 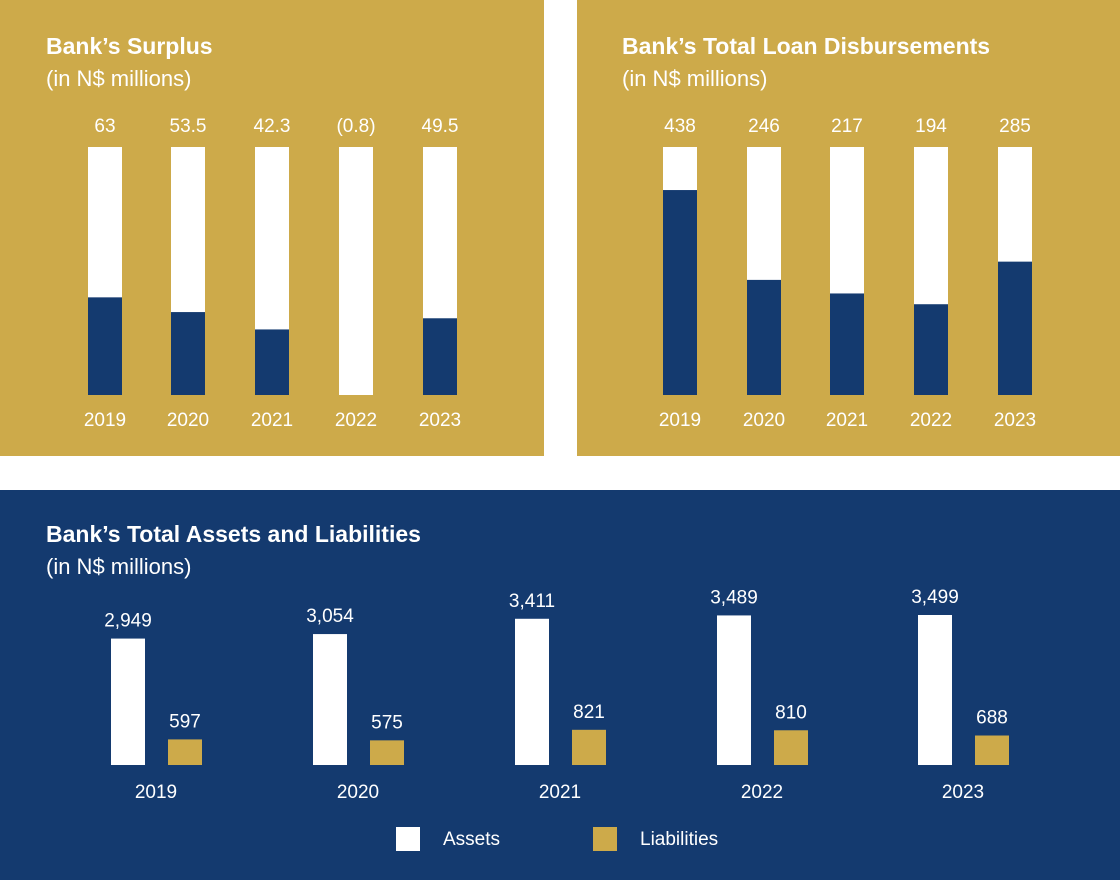 I want to click on assets-data-label: 3,489, so click(x=734, y=597).